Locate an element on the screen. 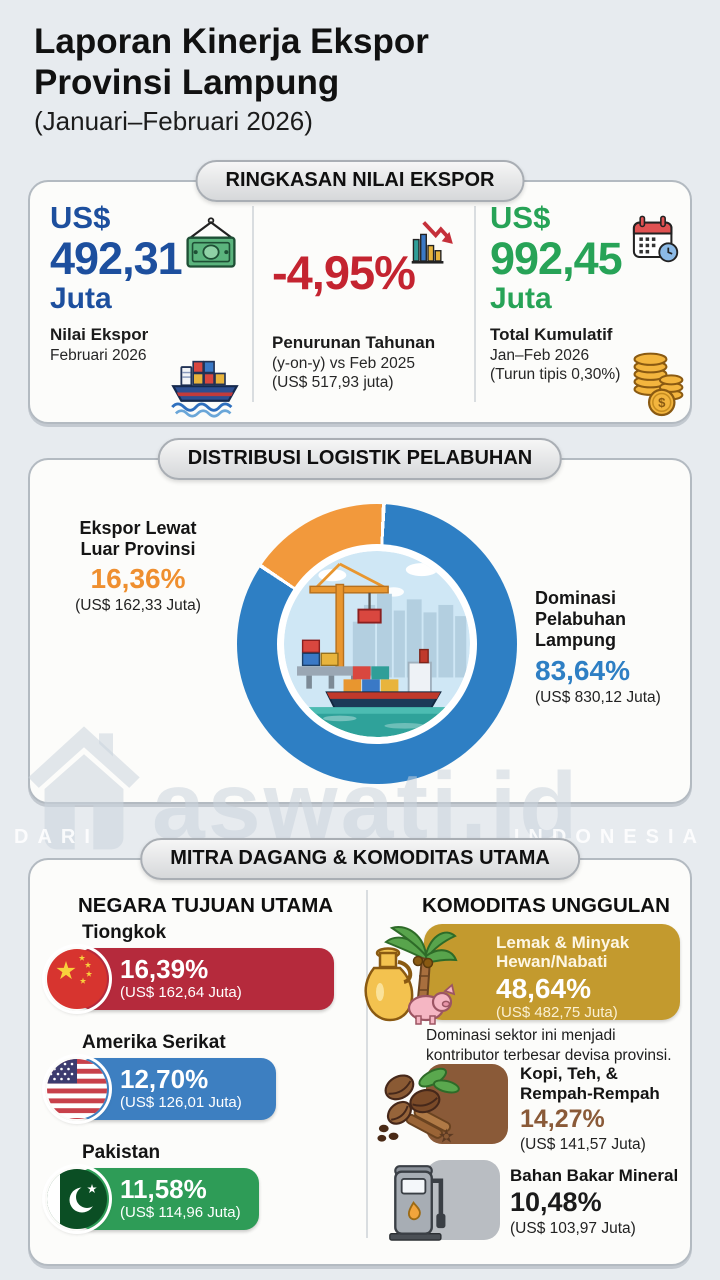 This screenshot has width=720, height=1280. featured-name-line1: Lemak & Minyak is located at coordinates (563, 942).